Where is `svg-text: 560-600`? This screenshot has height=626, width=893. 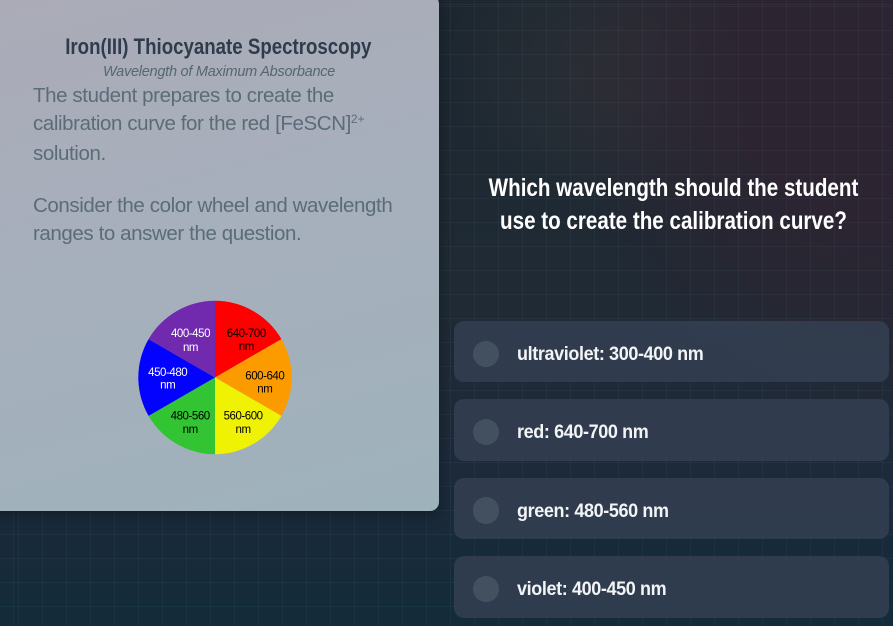 svg-text: 560-600 is located at coordinates (243, 417).